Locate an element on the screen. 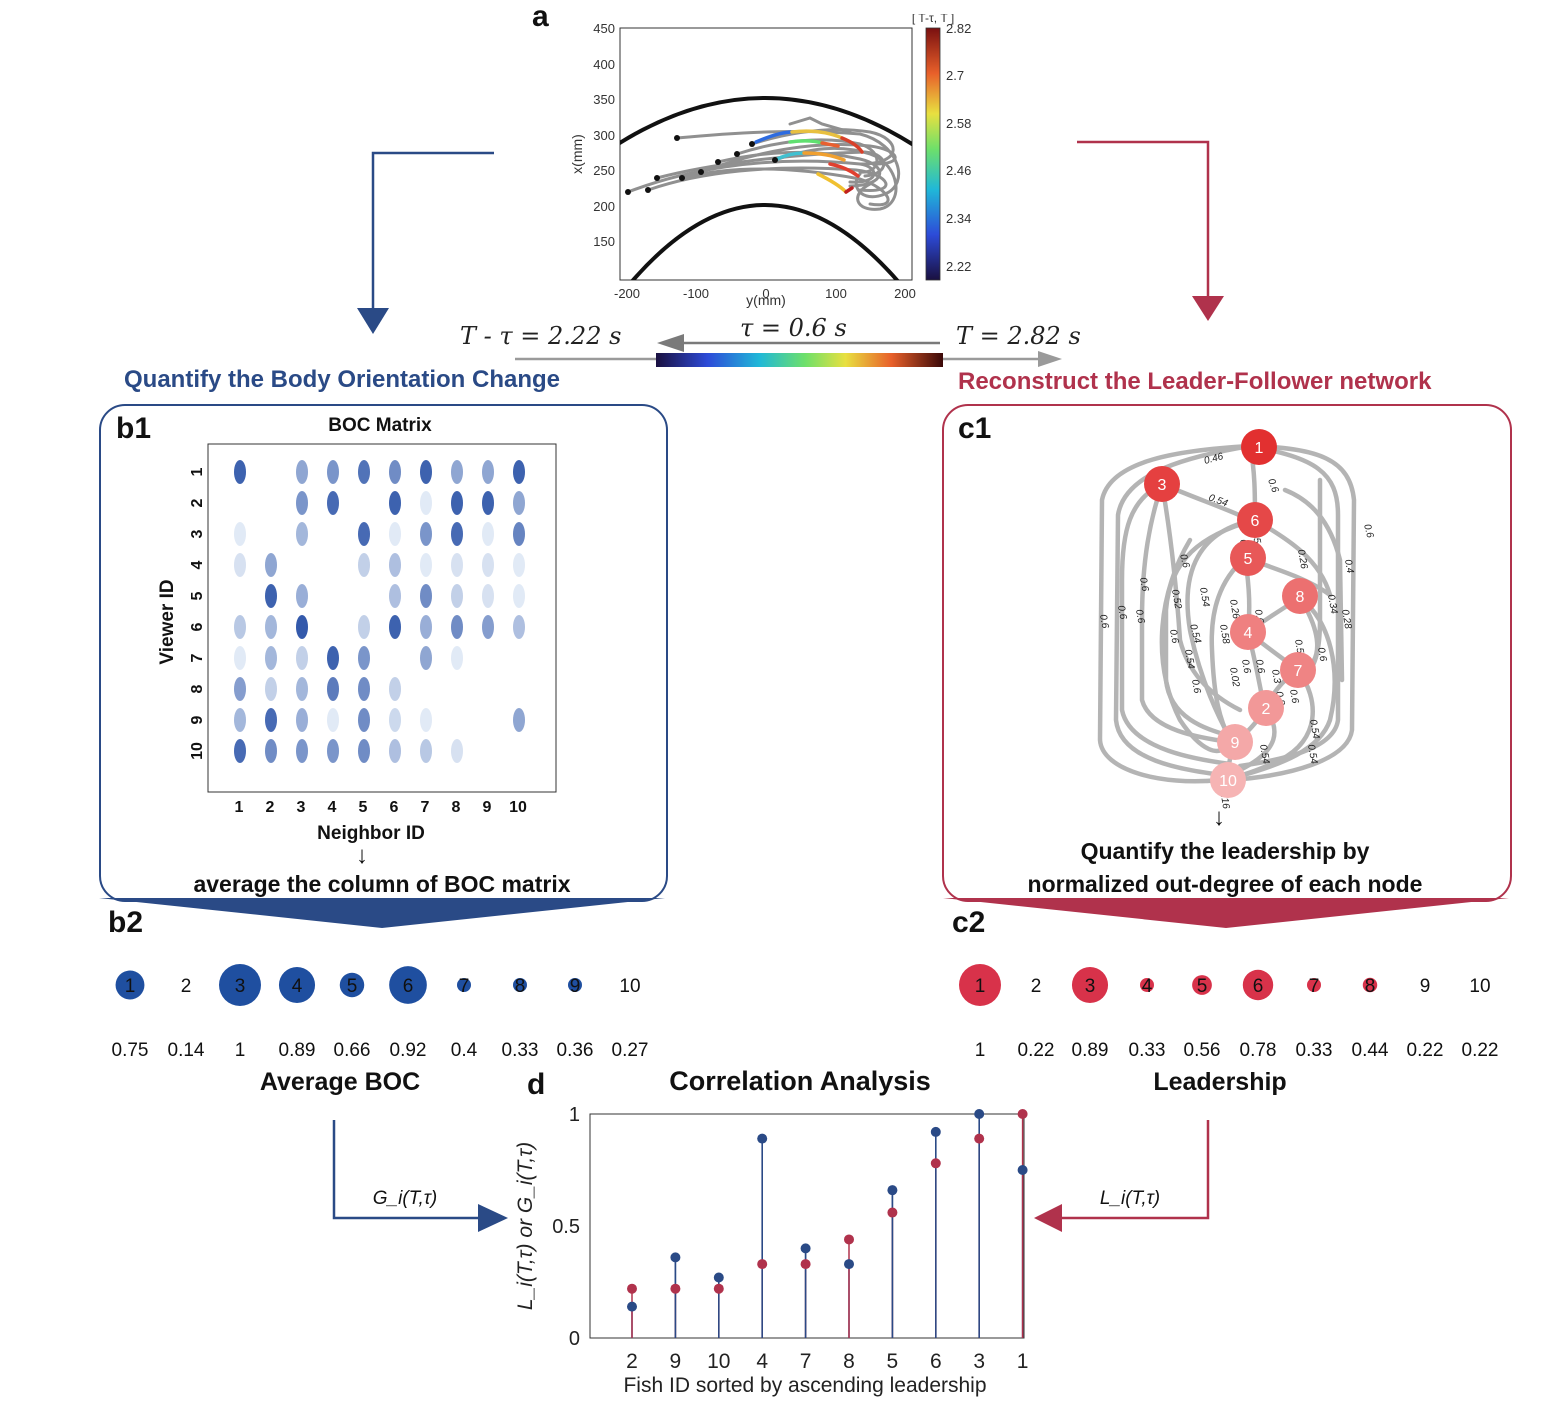 This screenshot has height=1410, width=1554. network-node-label: 10 is located at coordinates (1228, 781).